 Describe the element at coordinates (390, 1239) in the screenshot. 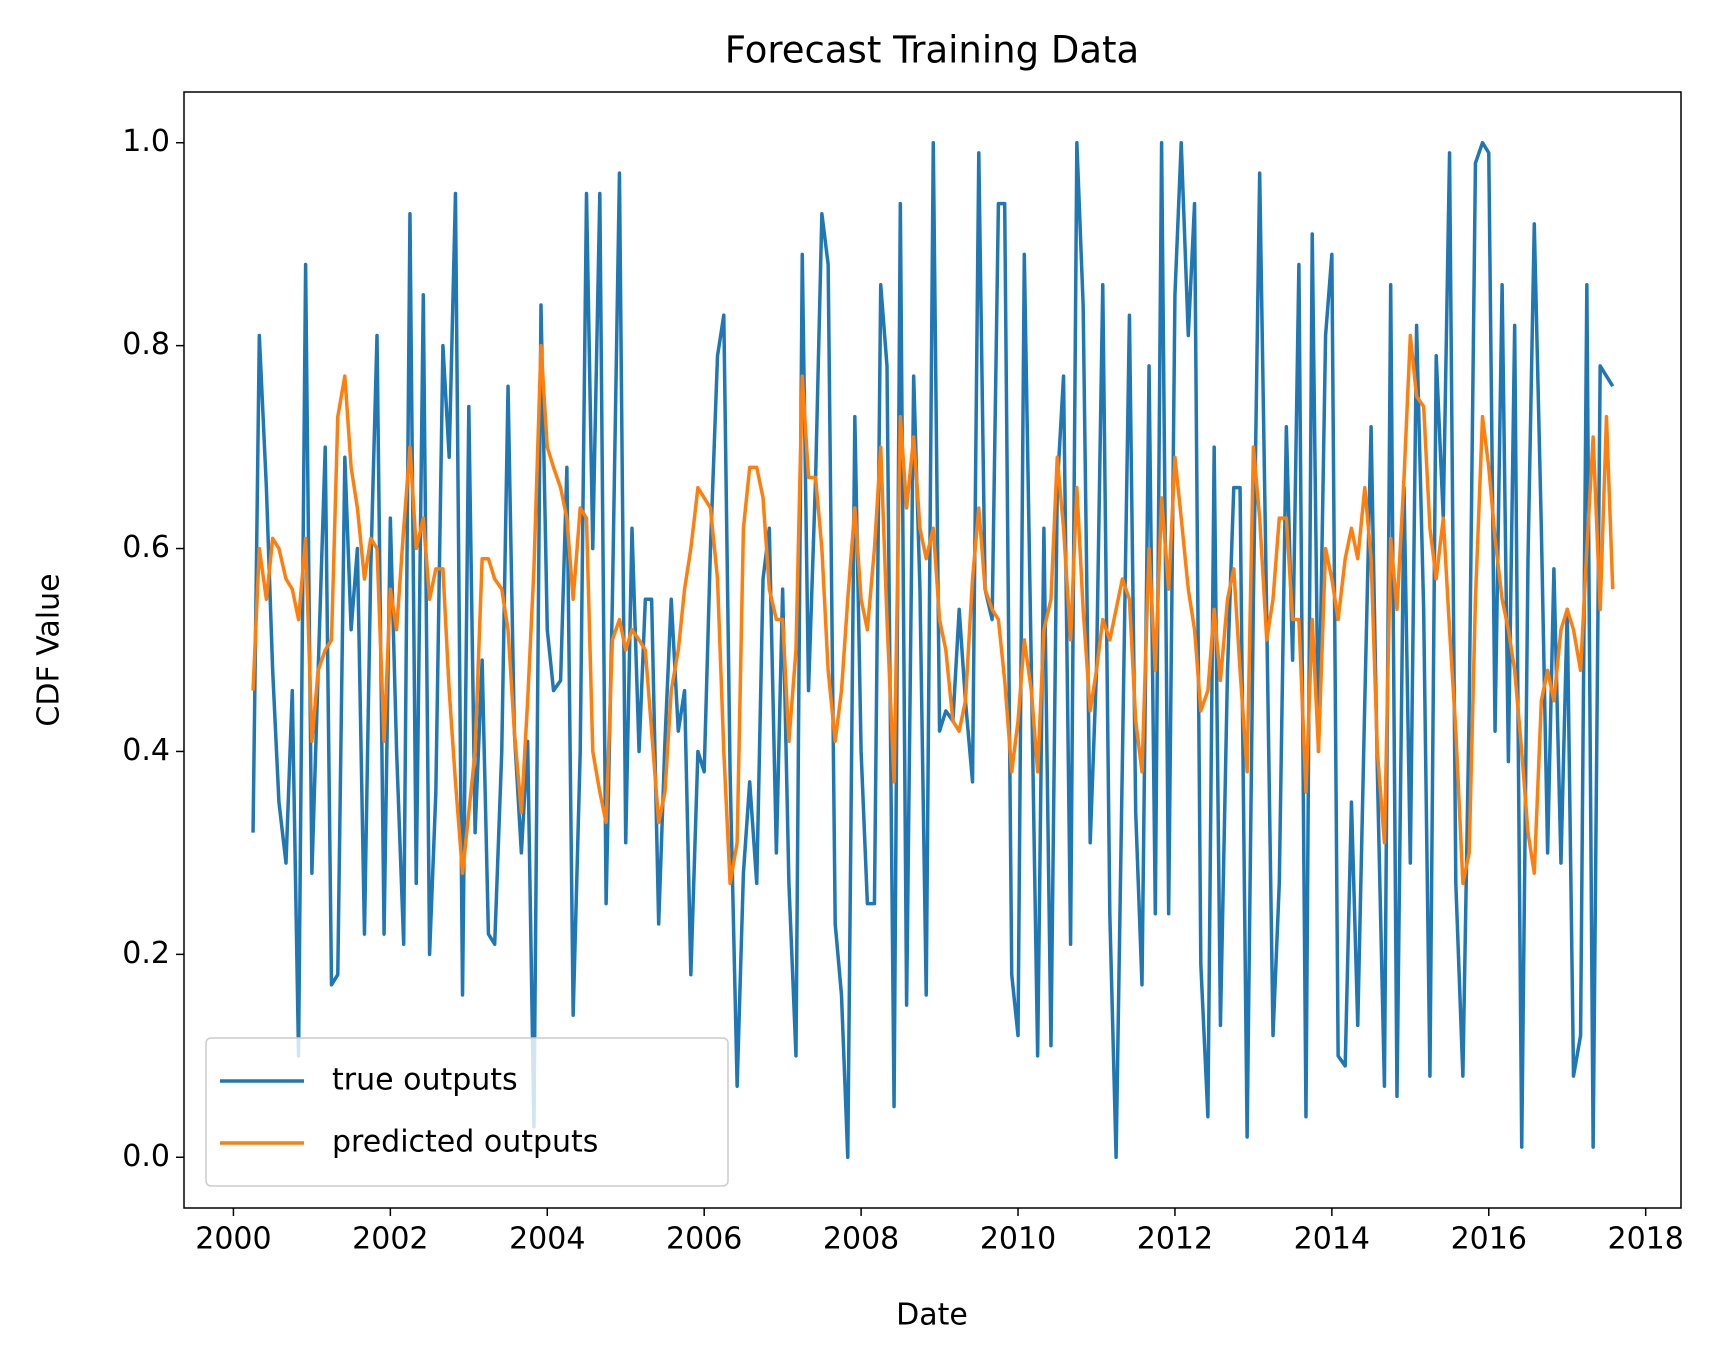

I see `x-tick-label: 2002` at that location.